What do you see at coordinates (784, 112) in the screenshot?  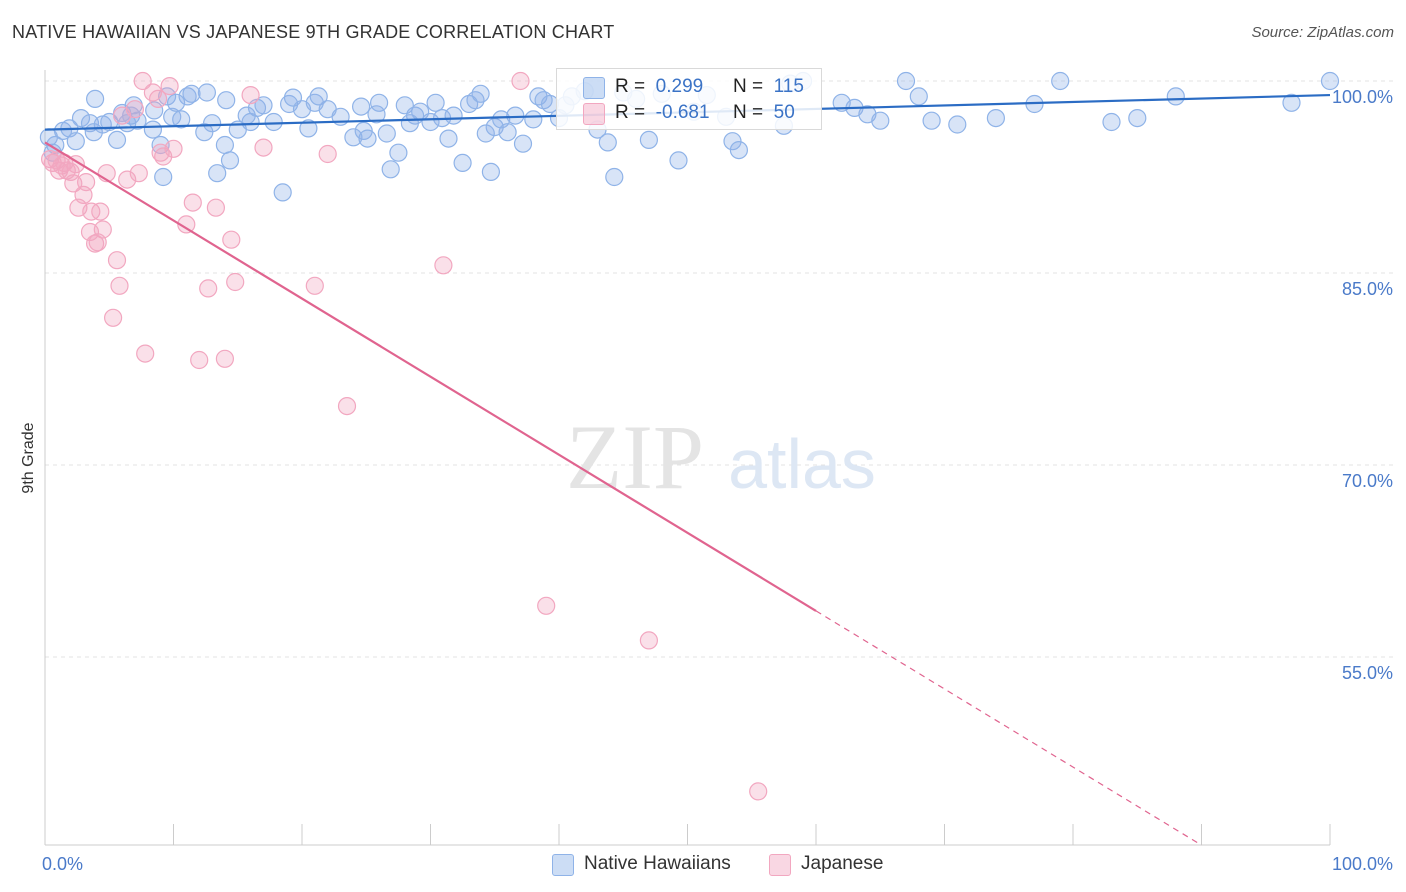 I see `n-value: 50` at bounding box center [784, 112].